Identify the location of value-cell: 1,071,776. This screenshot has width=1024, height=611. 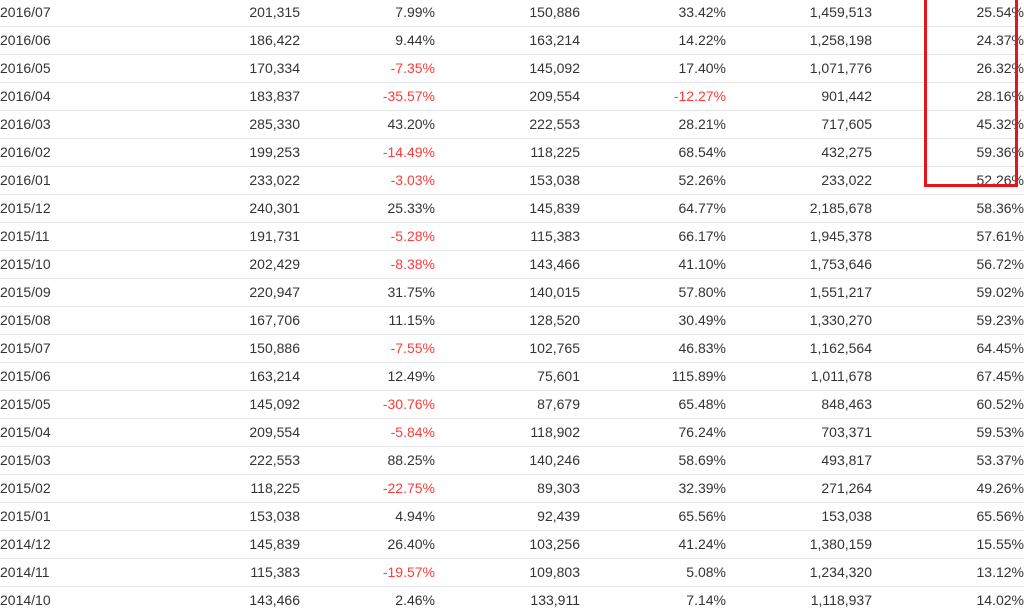
(799, 68).